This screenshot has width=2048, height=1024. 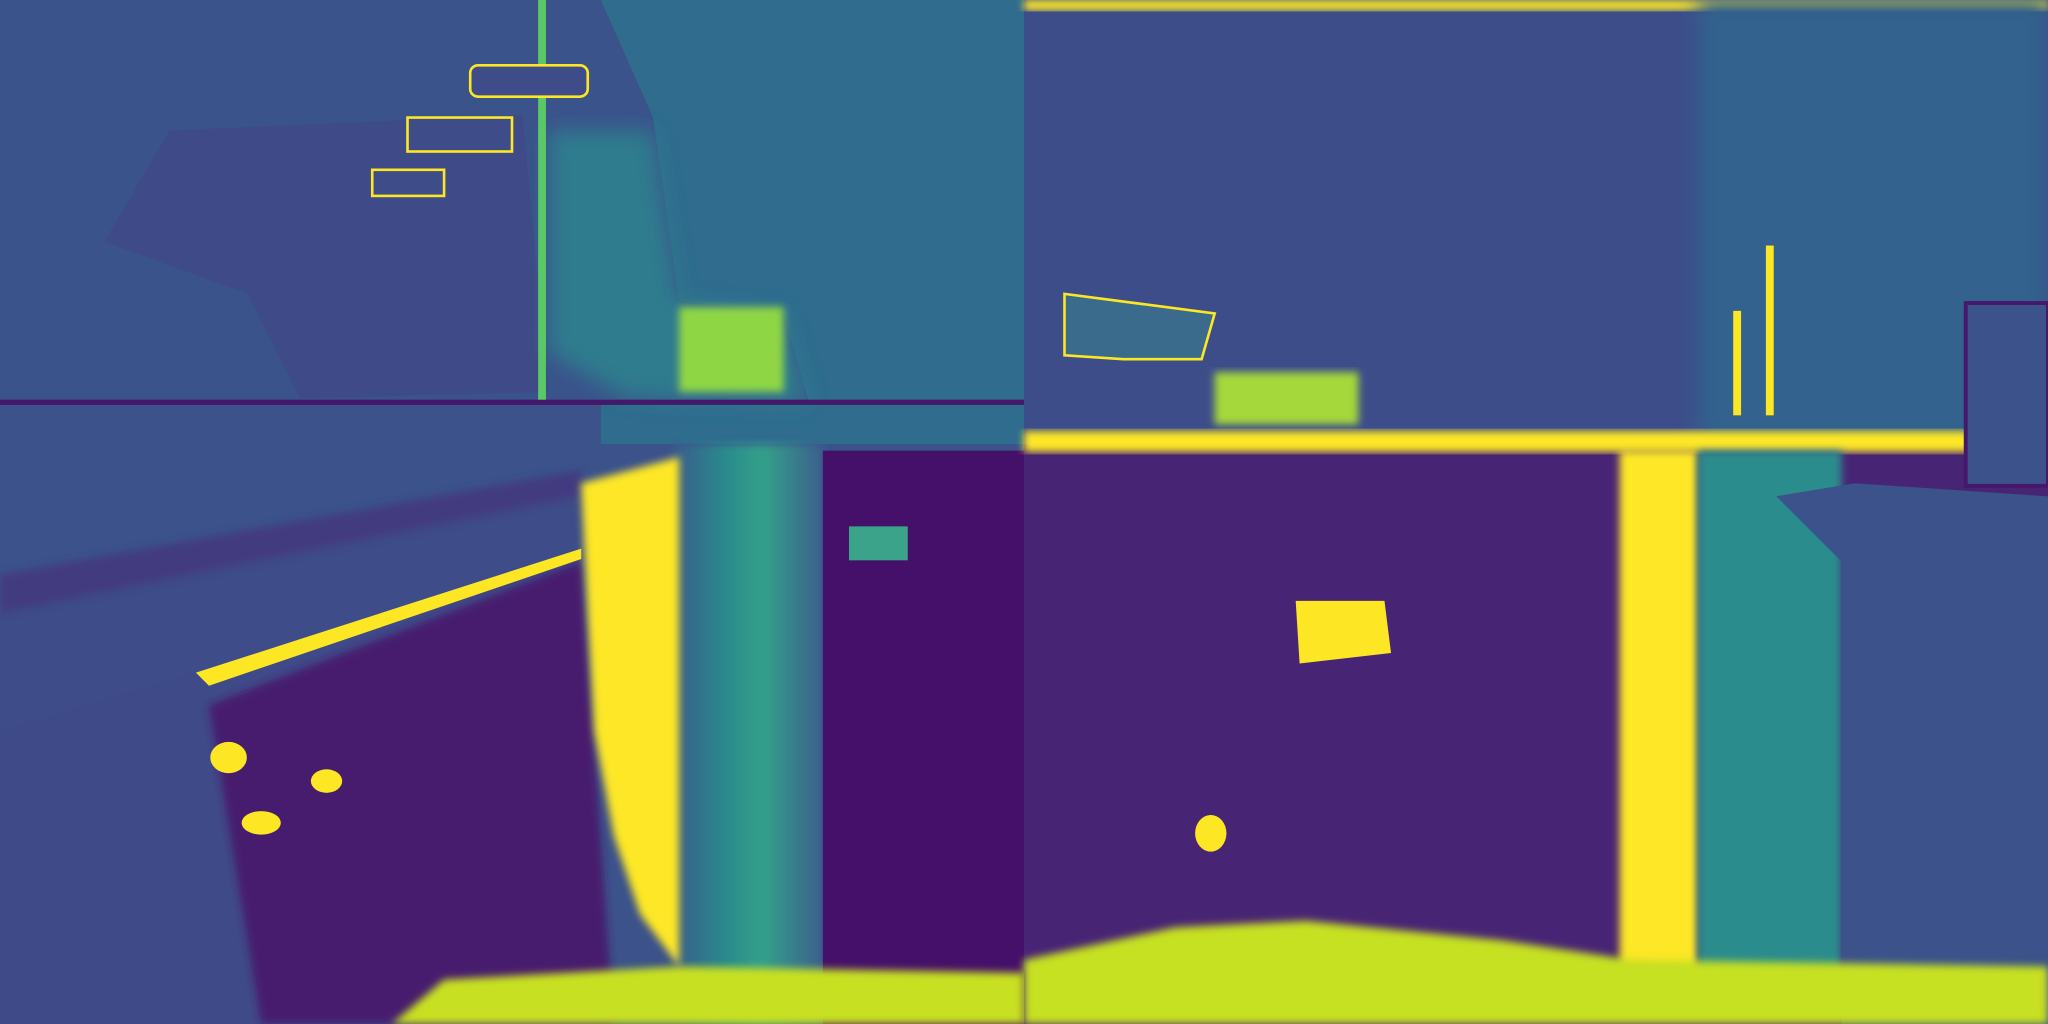 I want to click on top-strip, so click(x=1536, y=5).